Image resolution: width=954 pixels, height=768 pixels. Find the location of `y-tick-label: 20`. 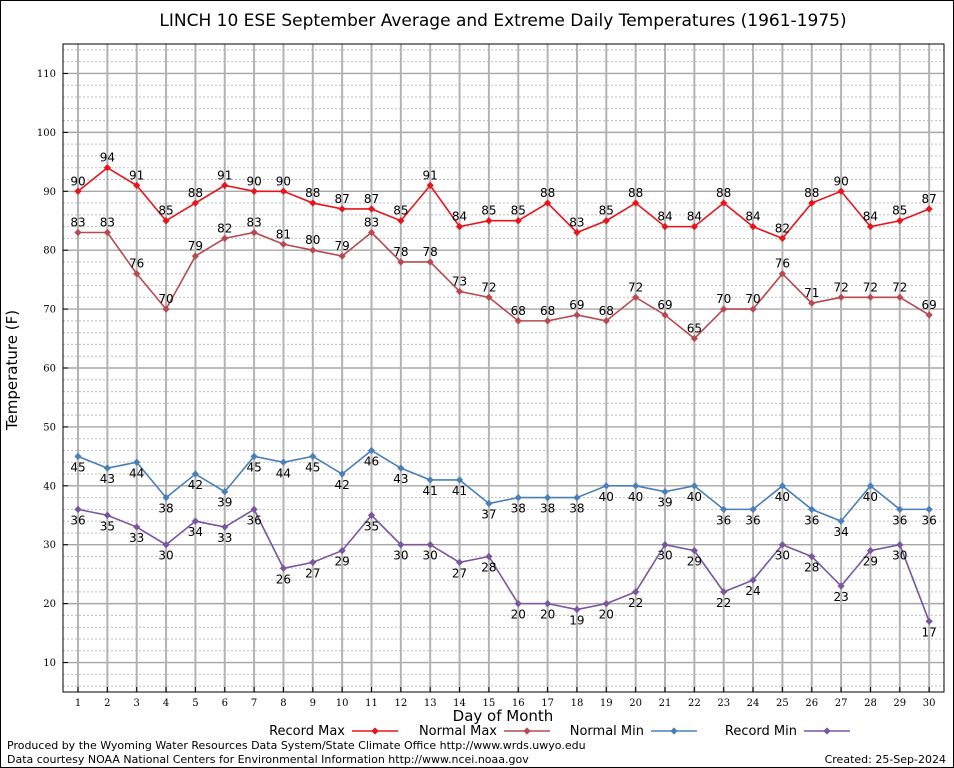

y-tick-label: 20 is located at coordinates (49, 604).